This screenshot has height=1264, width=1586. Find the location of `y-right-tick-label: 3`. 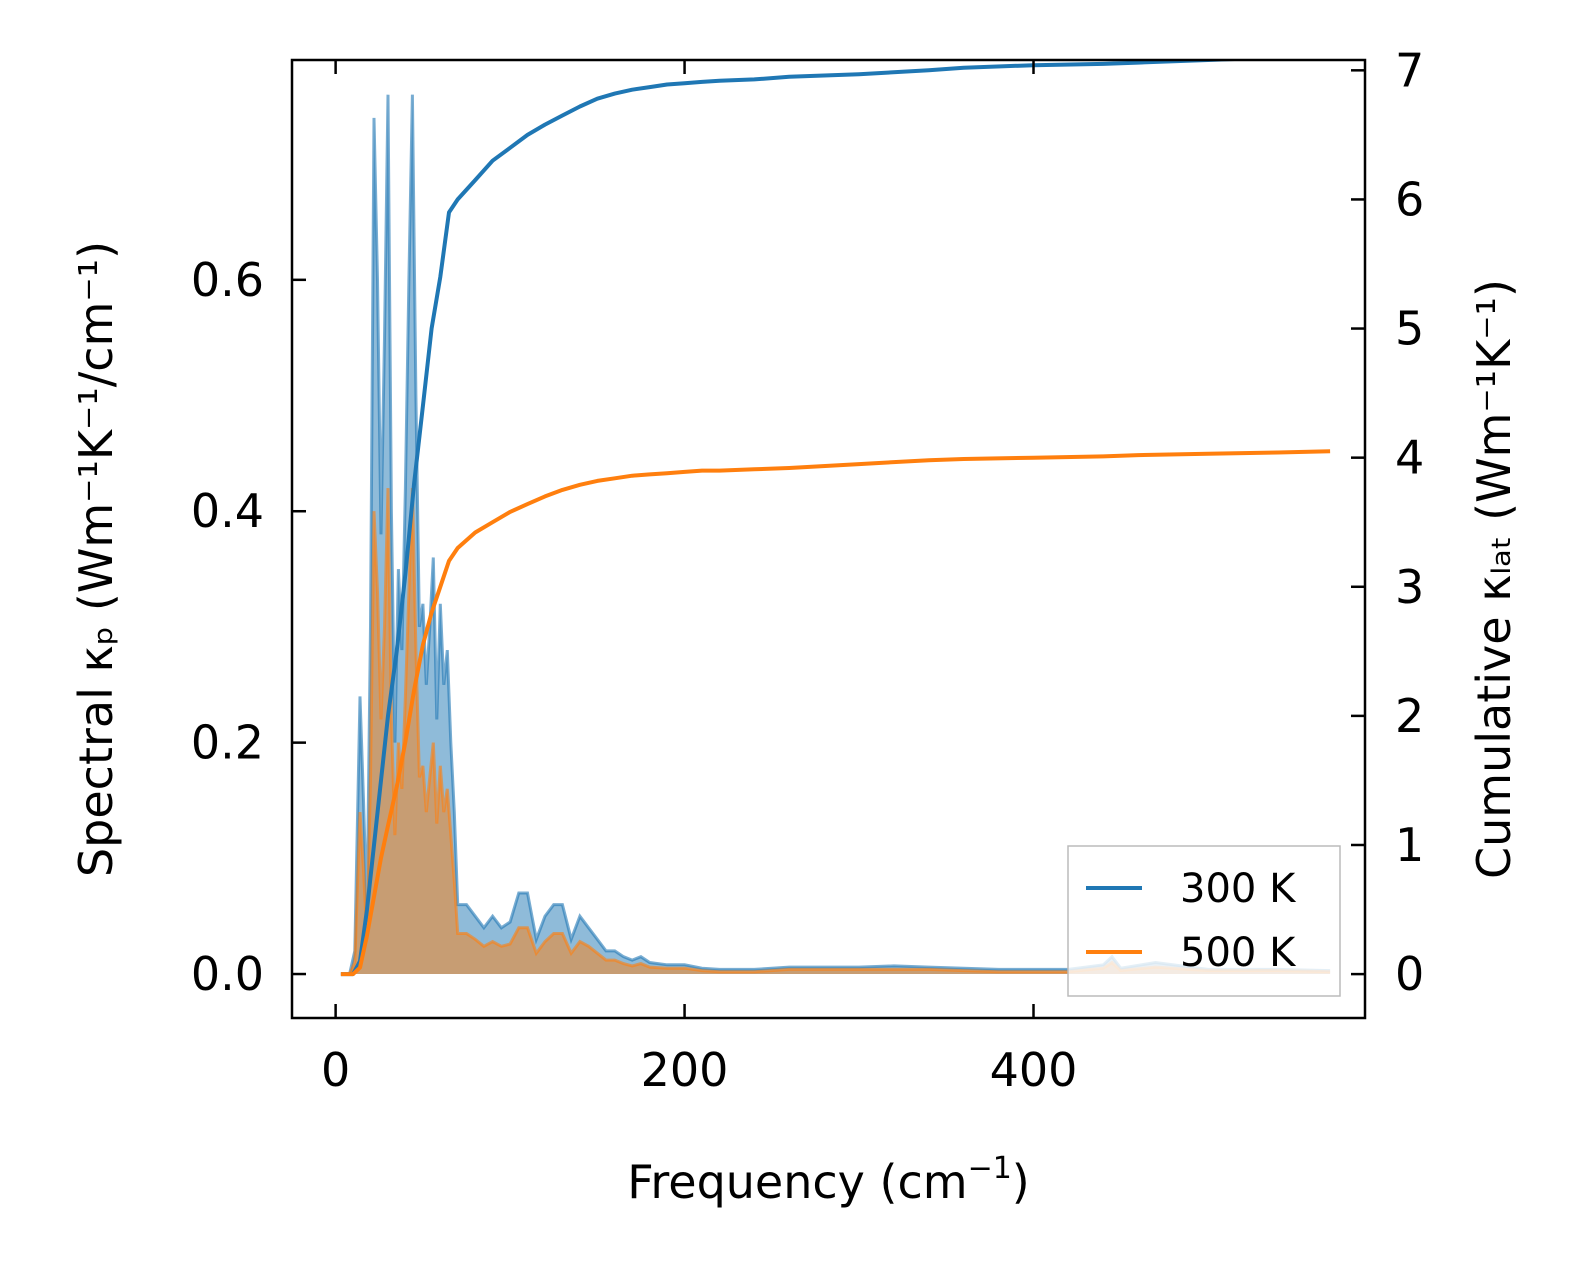

y-right-tick-label: 3 is located at coordinates (1409, 587).